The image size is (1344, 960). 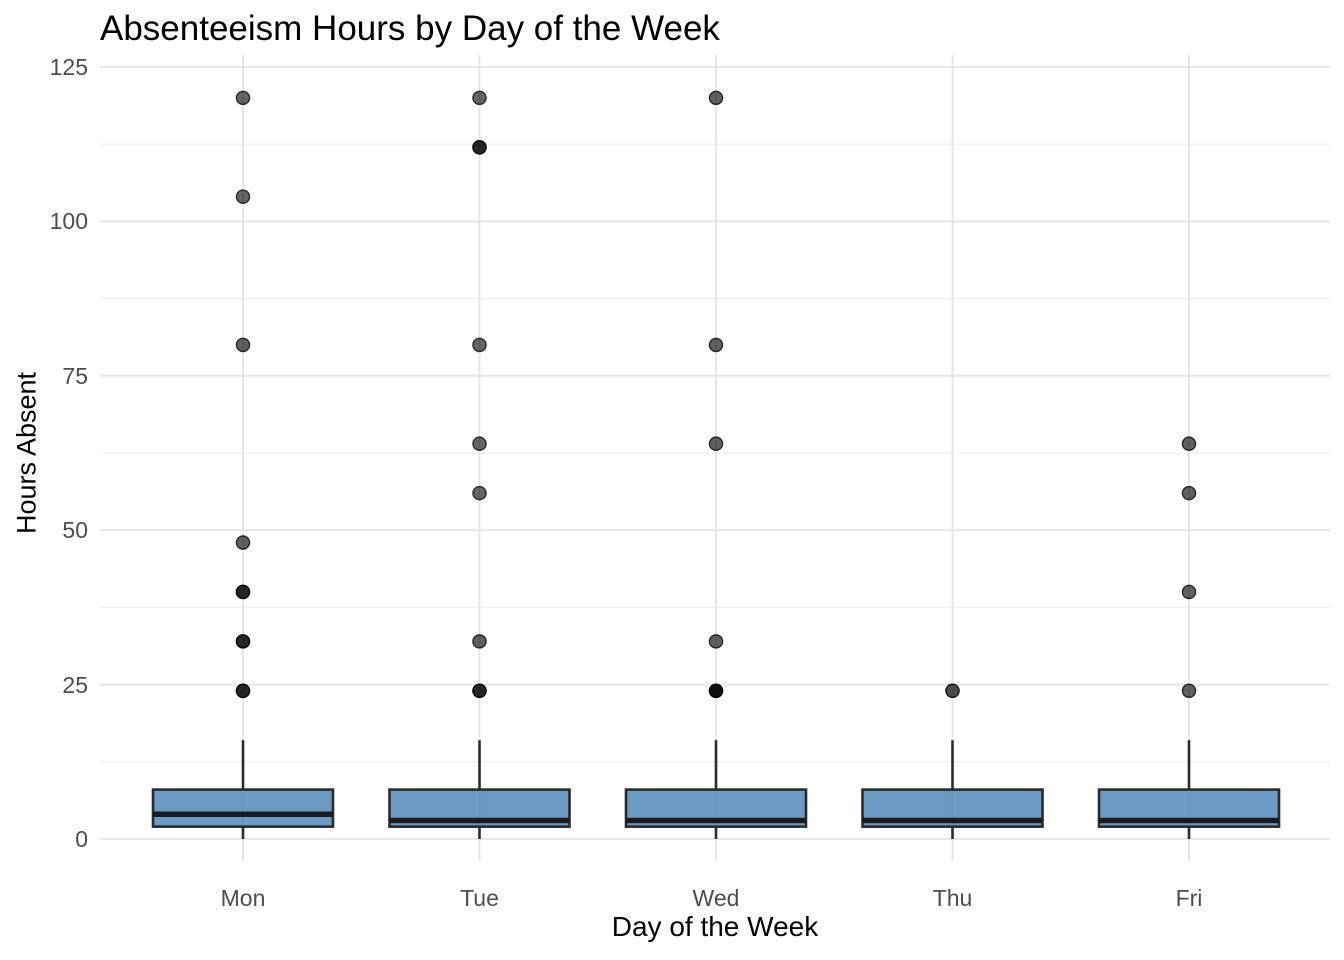 I want to click on y-tick-label: 125, so click(x=68, y=67).